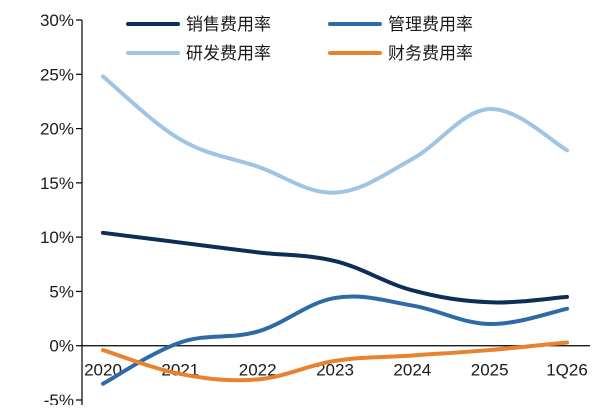  What do you see at coordinates (228, 53) in the screenshot?
I see `legend-label: 研发费用率` at bounding box center [228, 53].